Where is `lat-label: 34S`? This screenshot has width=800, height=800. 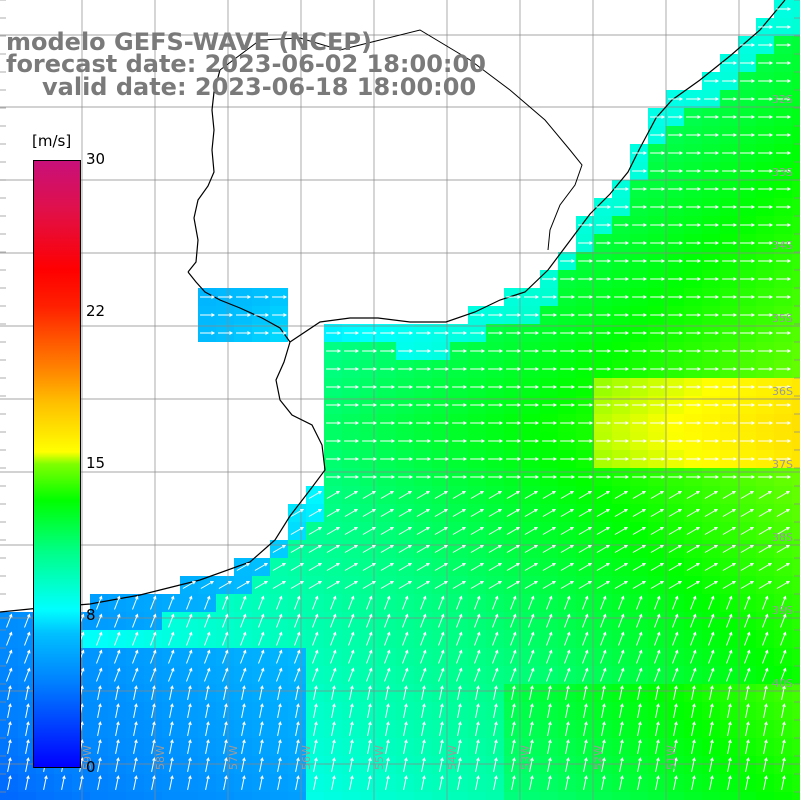 lat-label: 34S is located at coordinates (782, 245).